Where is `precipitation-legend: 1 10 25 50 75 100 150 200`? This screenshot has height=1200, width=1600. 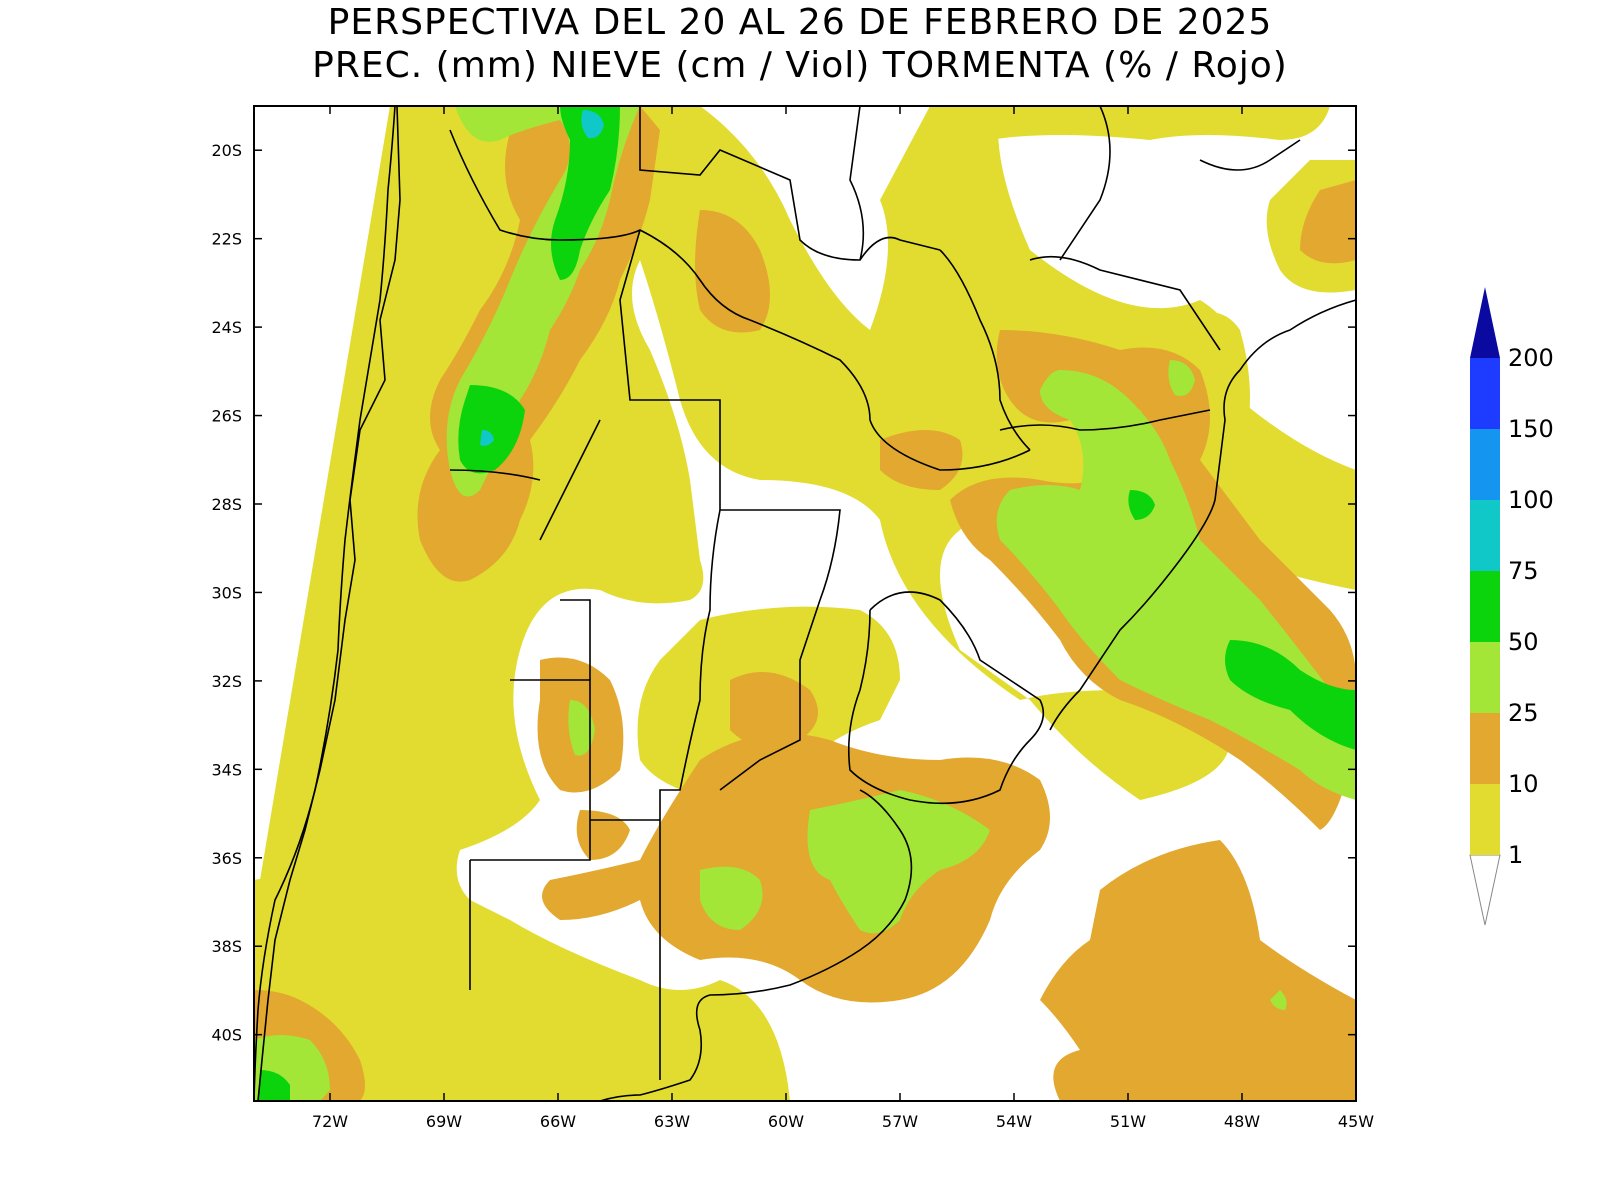 precipitation-legend: 1 10 25 50 75 100 150 200 is located at coordinates (1511, 606).